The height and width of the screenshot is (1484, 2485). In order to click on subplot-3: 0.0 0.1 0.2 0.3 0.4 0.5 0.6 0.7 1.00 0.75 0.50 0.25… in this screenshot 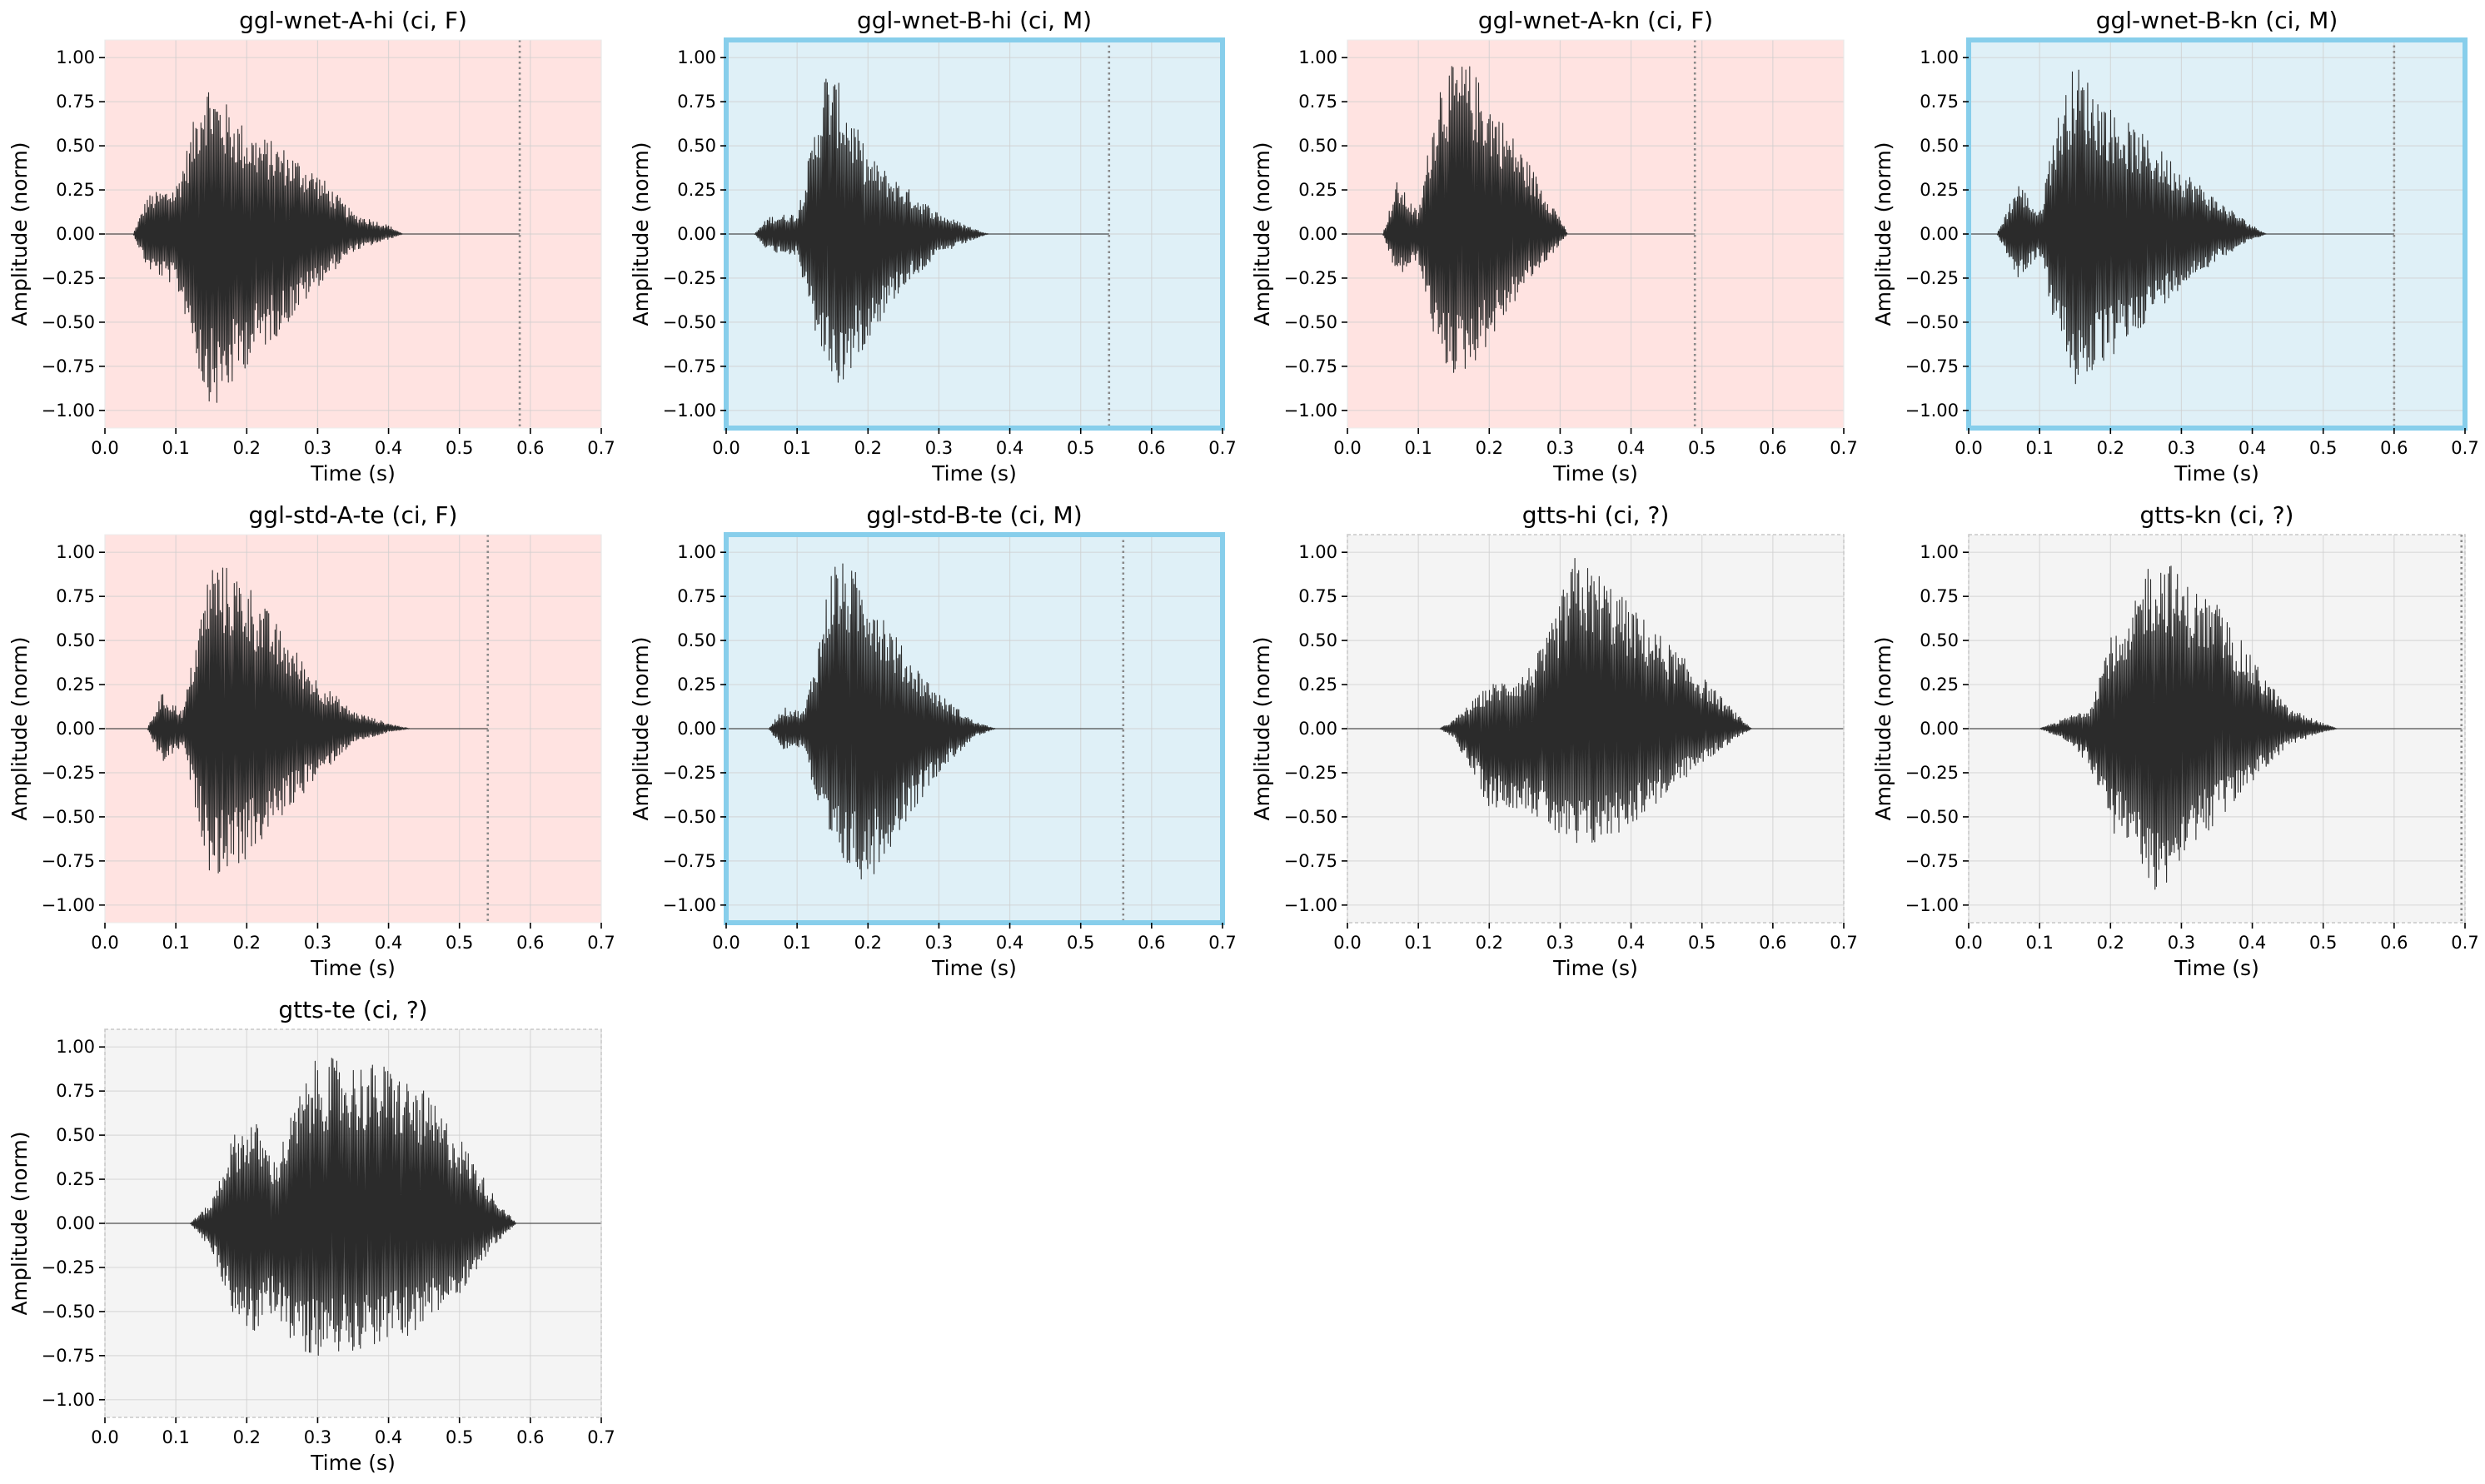, I will do `click(1554, 246)`.